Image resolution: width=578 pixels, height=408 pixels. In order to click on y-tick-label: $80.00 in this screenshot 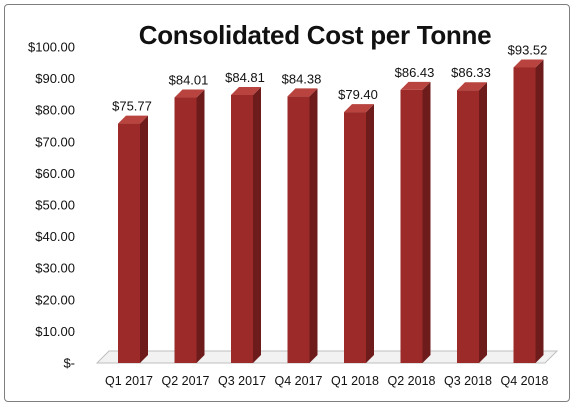, I will do `click(55, 110)`.